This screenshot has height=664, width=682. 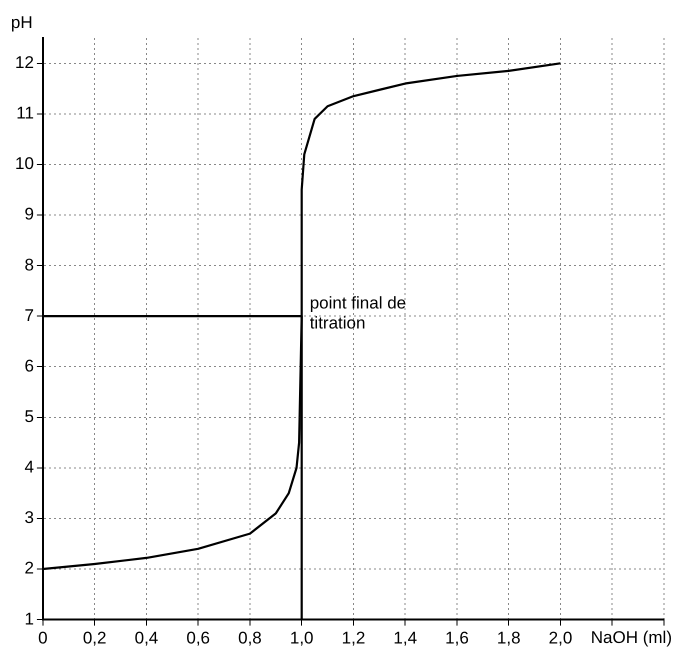 I want to click on x-axis-title: NaOH (ml), so click(x=631, y=637).